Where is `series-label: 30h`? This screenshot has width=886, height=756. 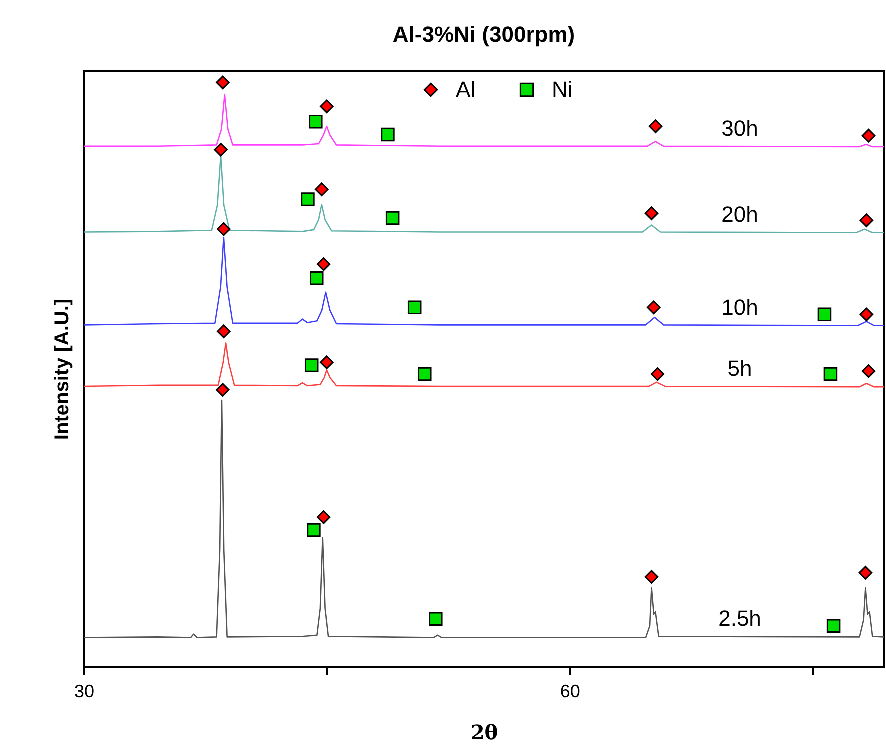 series-label: 30h is located at coordinates (740, 128).